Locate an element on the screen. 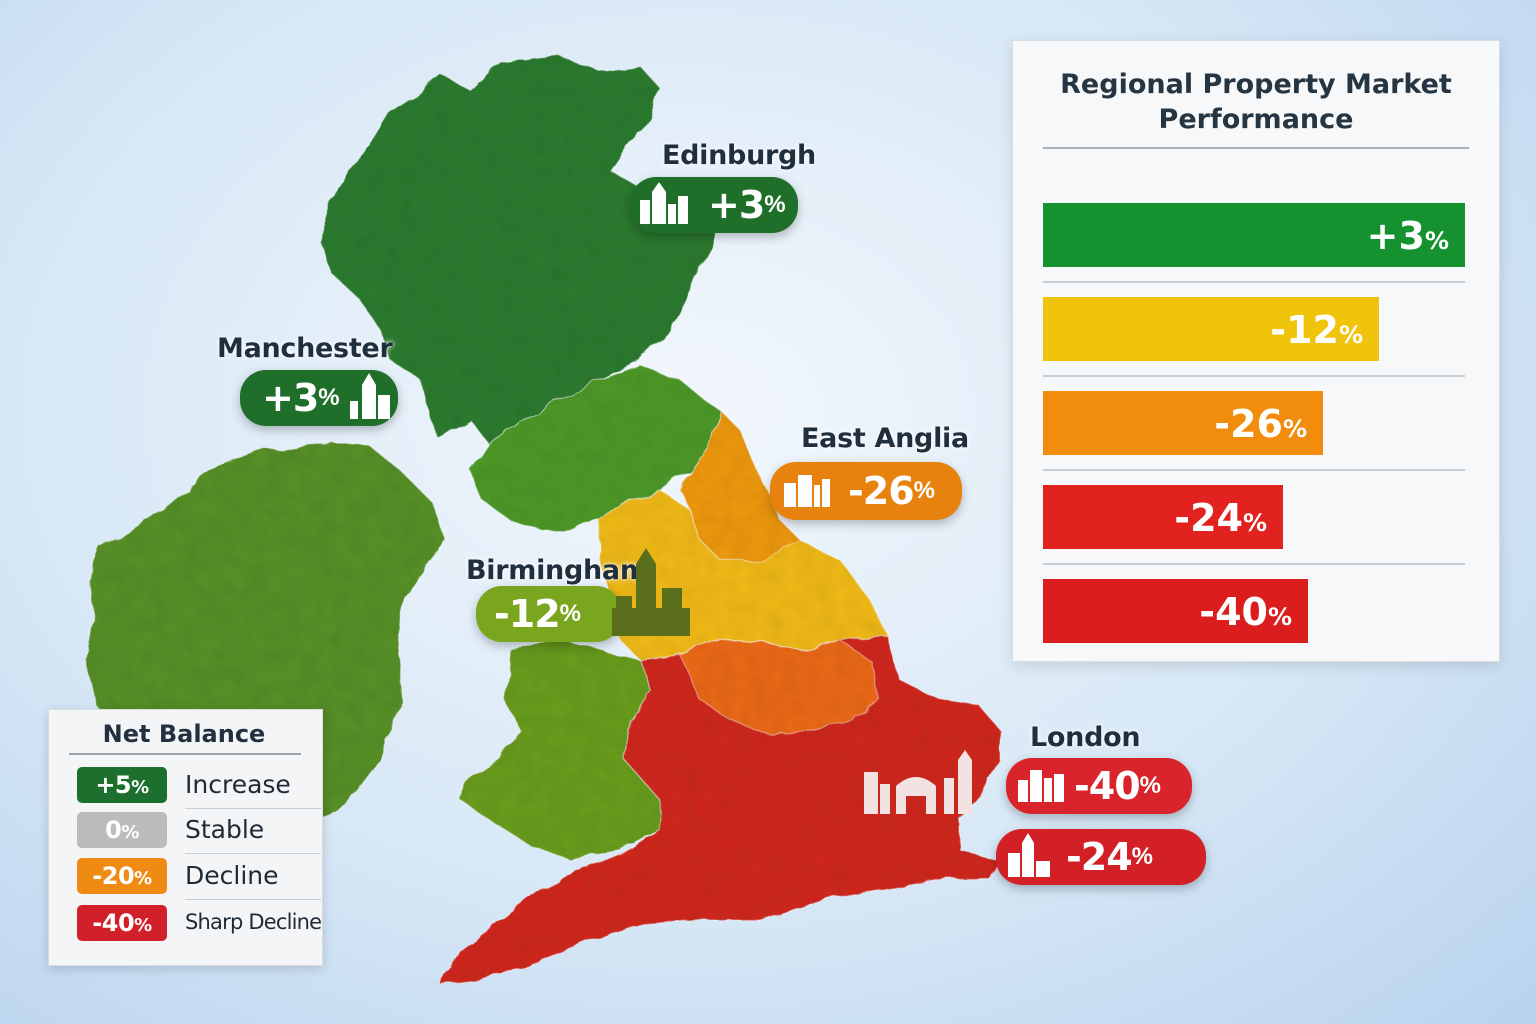 The height and width of the screenshot is (1024, 1536). legend-chip-stable: 0% is located at coordinates (122, 830).